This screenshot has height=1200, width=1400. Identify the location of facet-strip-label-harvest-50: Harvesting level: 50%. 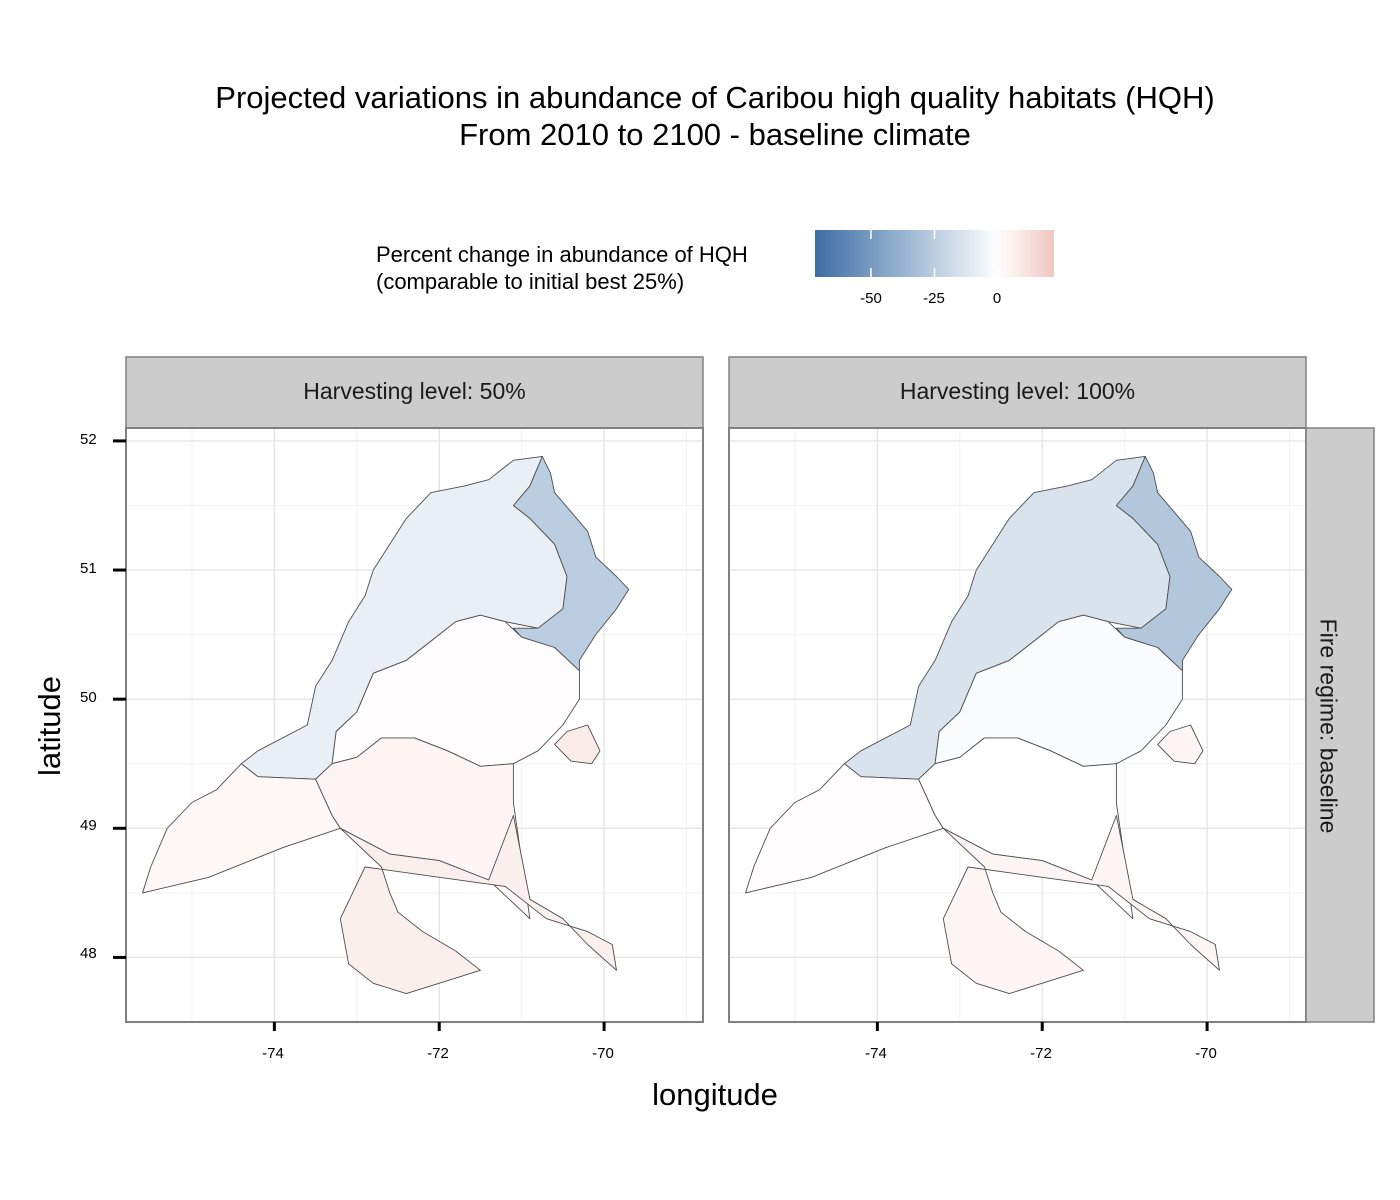
(414, 391).